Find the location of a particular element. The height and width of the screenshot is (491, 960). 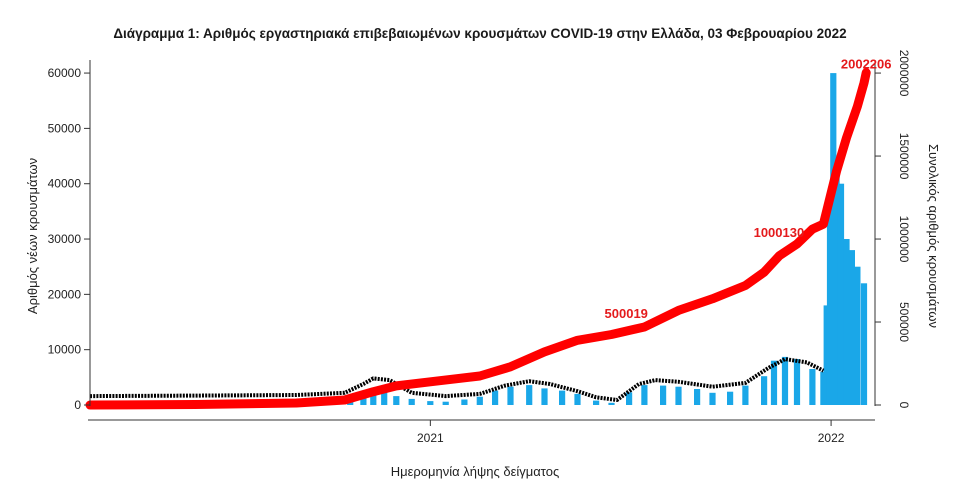

y2-axis-title: Συνολικός αριθμός κρουσμάτων is located at coordinates (933, 236).